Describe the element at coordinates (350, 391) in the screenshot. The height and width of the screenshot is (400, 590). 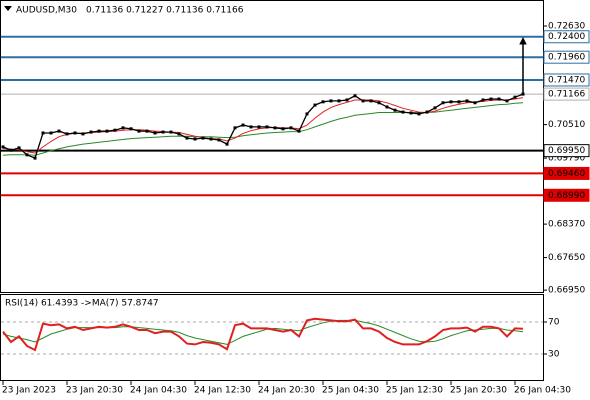
I see `x-tick-label: 25 Jan 04:30` at that location.